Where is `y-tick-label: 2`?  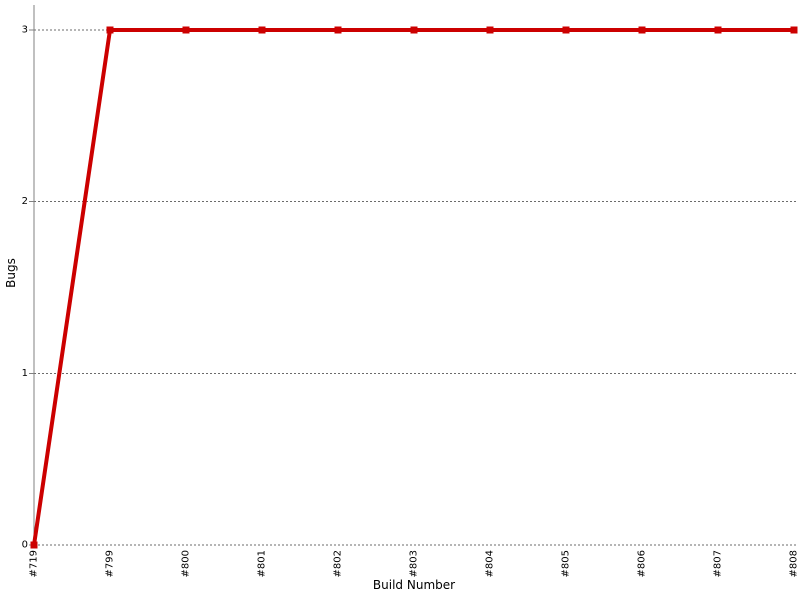
y-tick-label: 2 is located at coordinates (25, 201).